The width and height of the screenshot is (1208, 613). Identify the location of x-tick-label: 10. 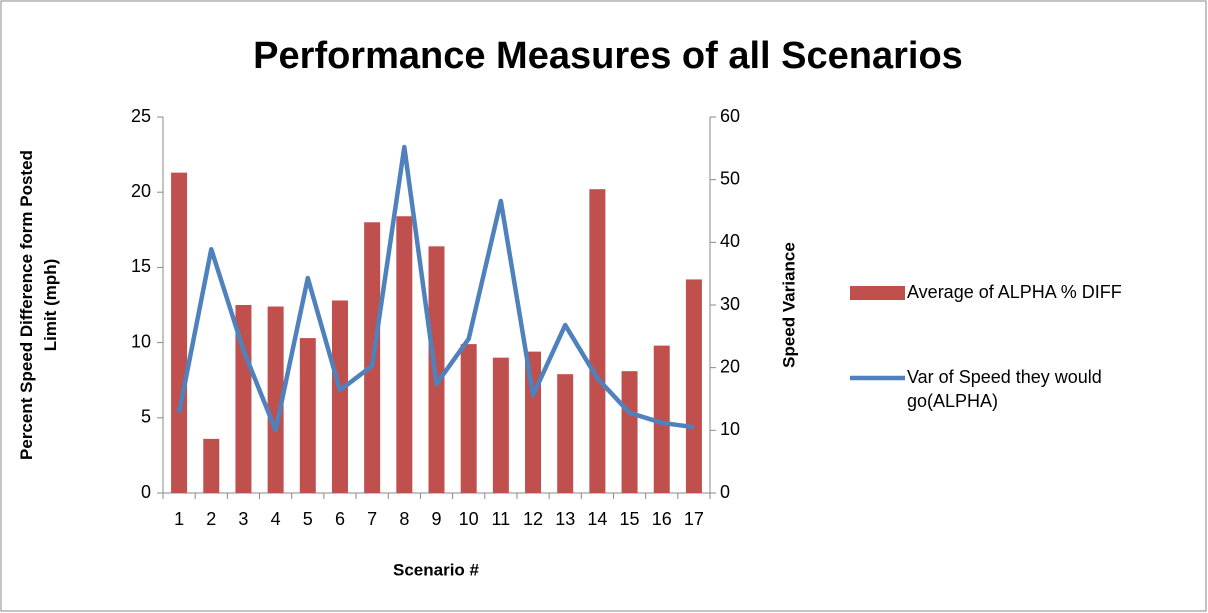
(469, 519).